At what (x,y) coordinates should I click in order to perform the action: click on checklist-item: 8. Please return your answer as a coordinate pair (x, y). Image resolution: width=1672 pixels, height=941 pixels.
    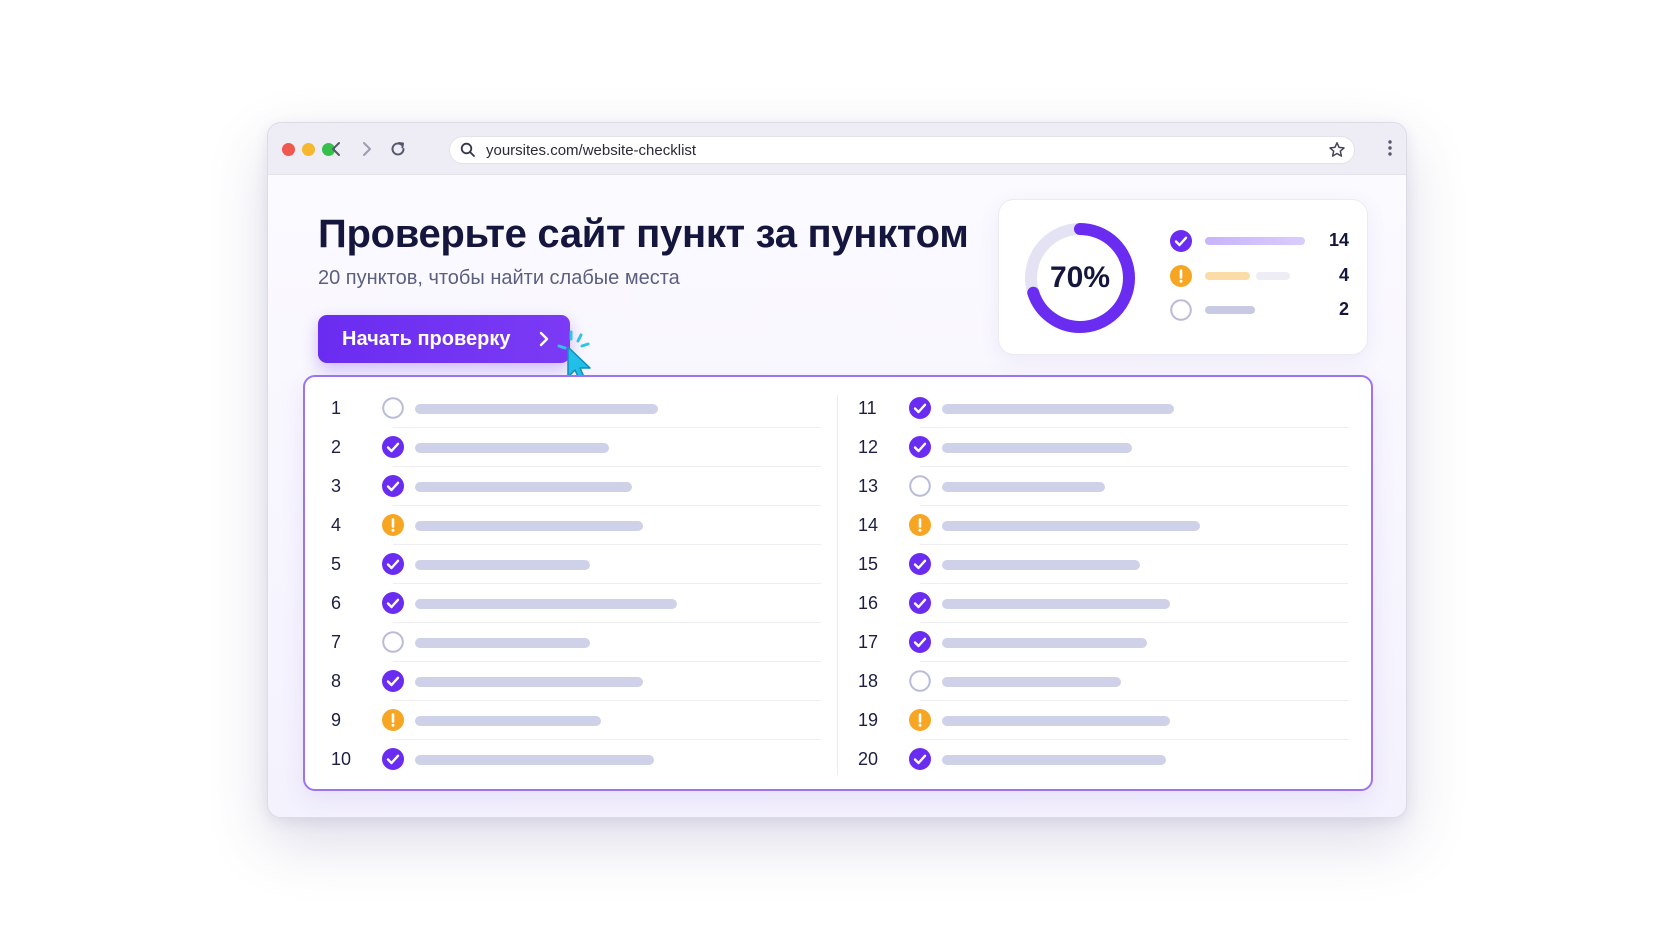
    Looking at the image, I should click on (571, 681).